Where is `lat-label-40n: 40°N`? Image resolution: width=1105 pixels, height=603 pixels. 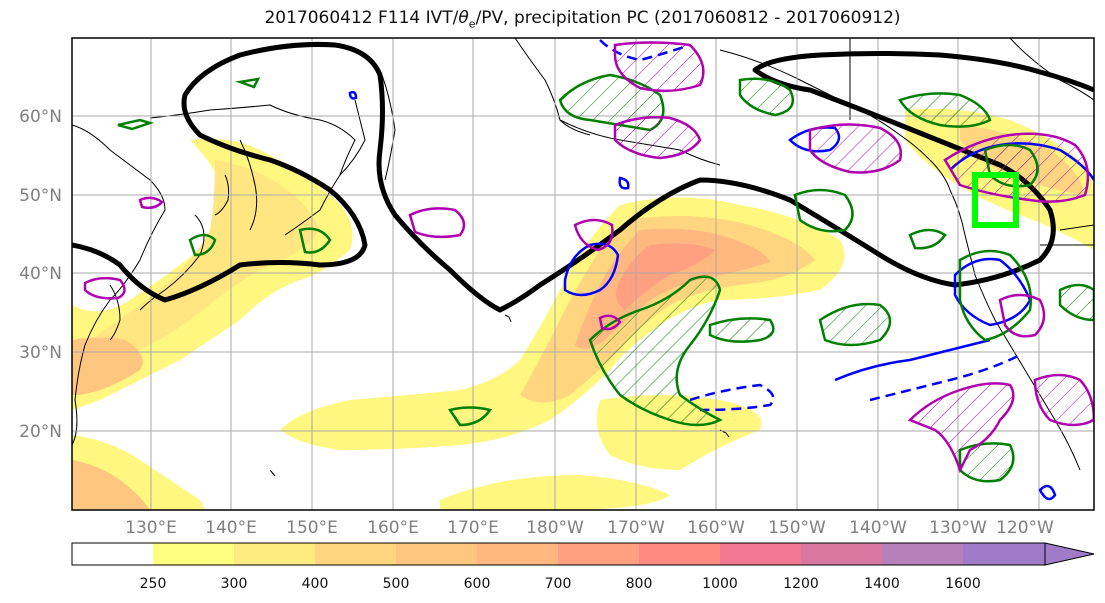
lat-label-40n: 40°N is located at coordinates (40, 274).